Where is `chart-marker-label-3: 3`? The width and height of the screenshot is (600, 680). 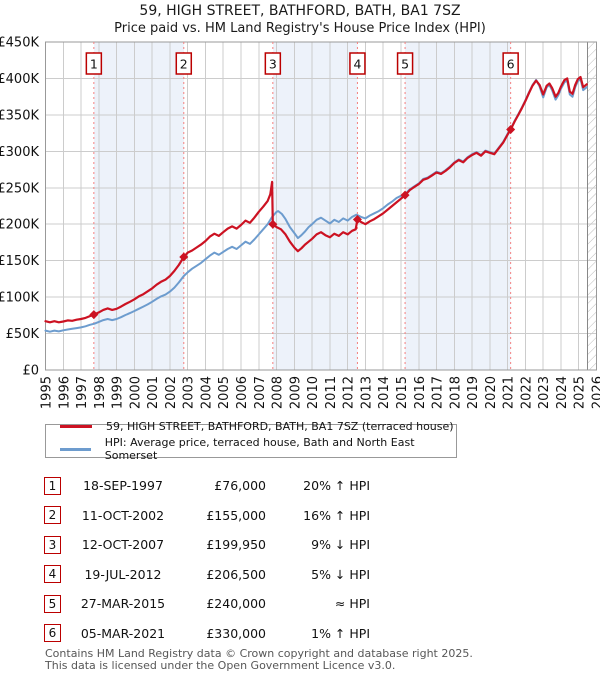 chart-marker-label-3: 3 is located at coordinates (273, 64).